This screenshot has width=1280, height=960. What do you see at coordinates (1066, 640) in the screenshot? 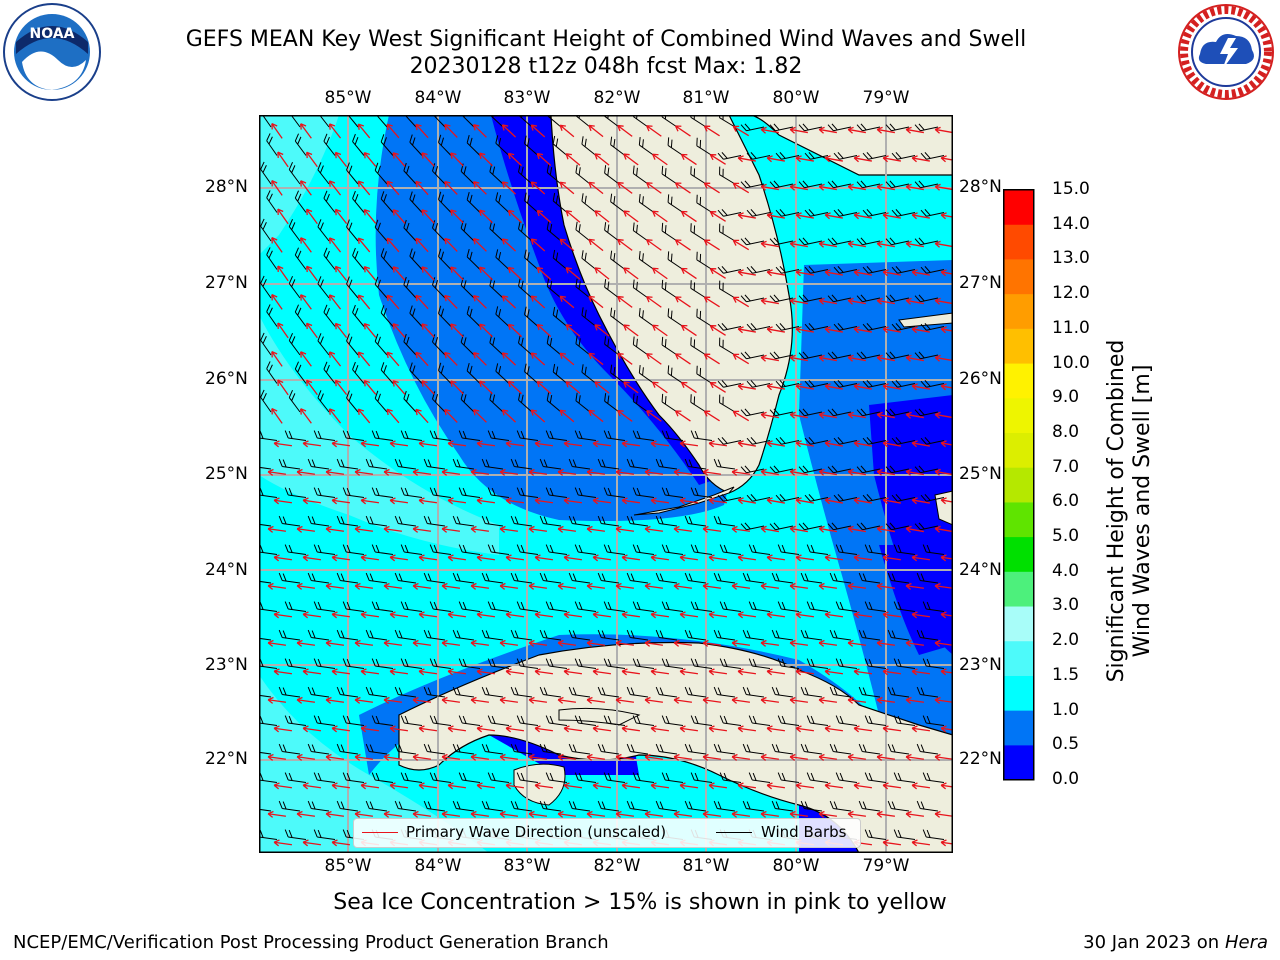
I see `colorbar-tick-label: 2.0` at bounding box center [1066, 640].